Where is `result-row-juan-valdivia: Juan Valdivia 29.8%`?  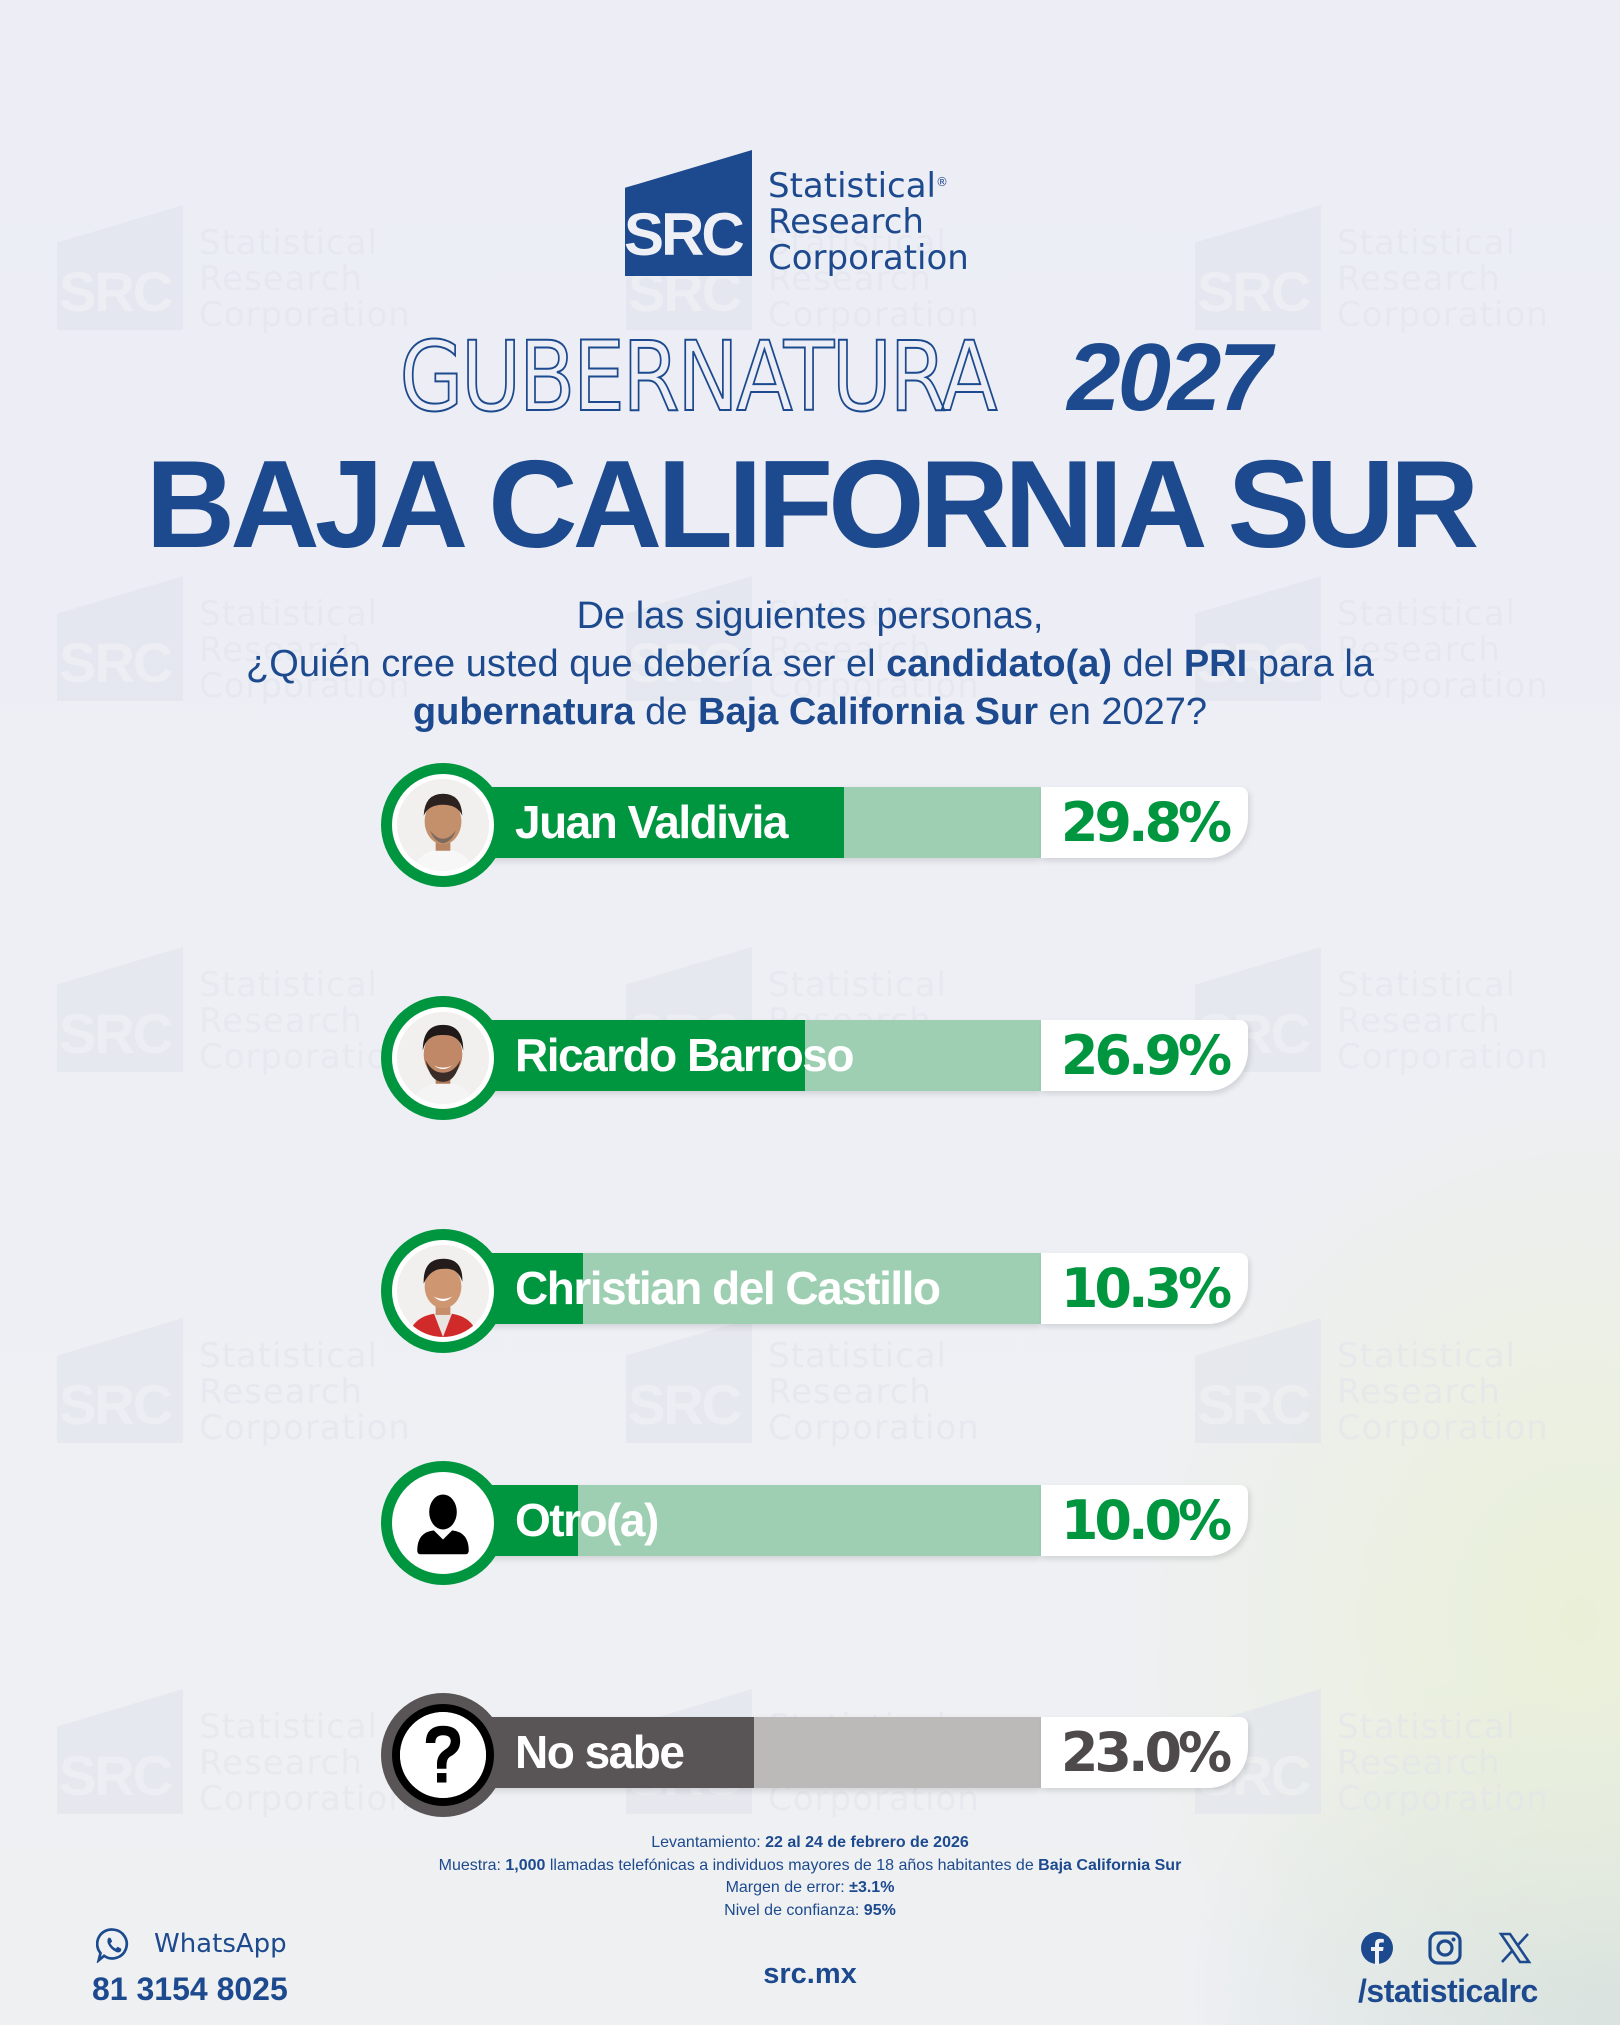
result-row-juan-valdivia: Juan Valdivia 29.8% is located at coordinates (816, 826).